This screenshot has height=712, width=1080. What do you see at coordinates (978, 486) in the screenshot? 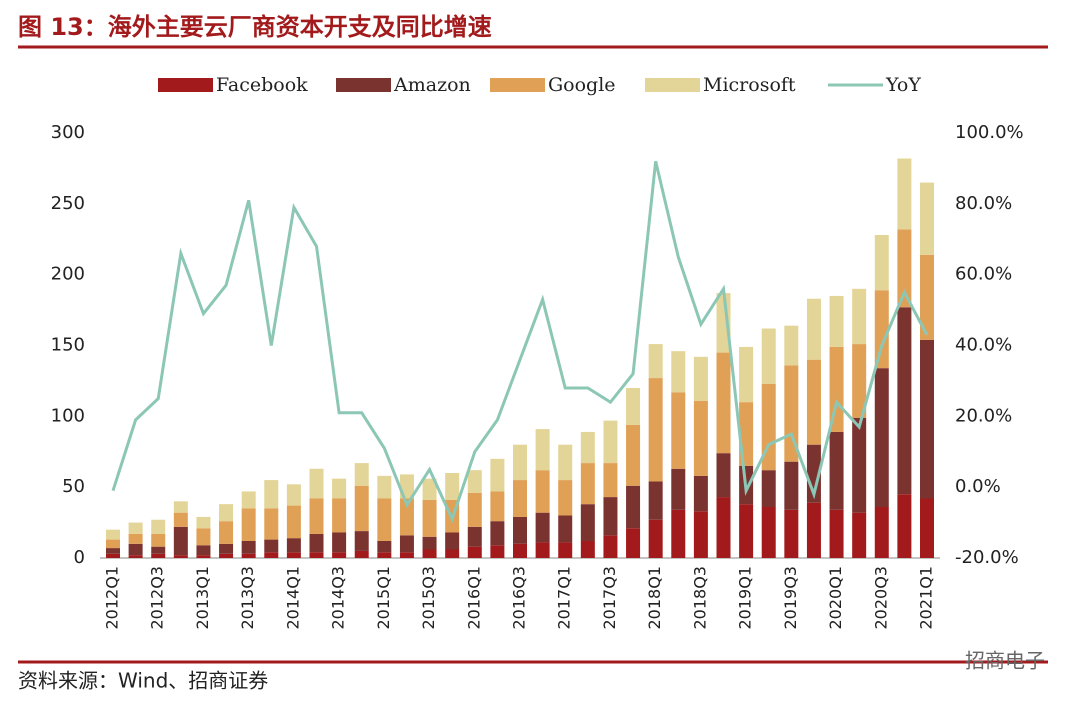
I see `y2-tick-label: 0.0%` at bounding box center [978, 486].